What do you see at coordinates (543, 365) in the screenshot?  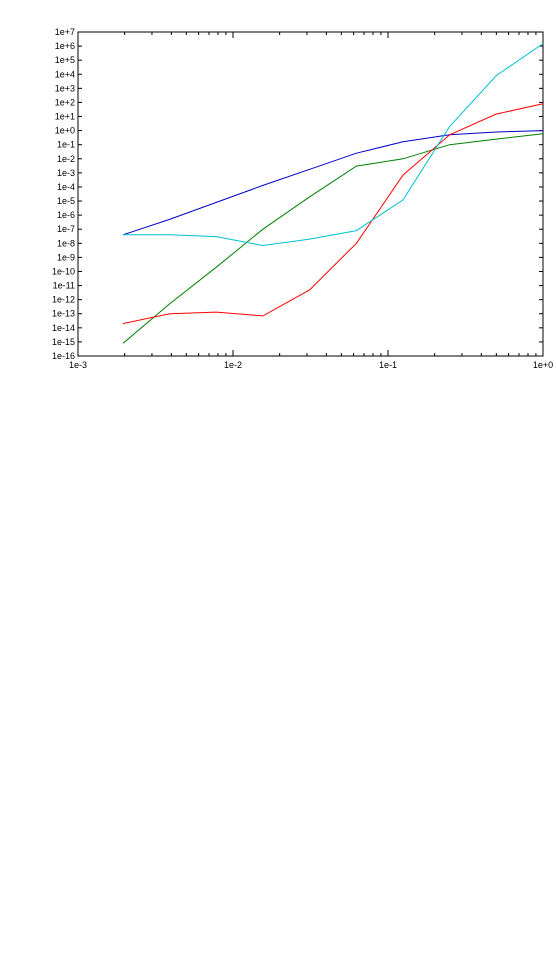 I see `x-tick-label: 1e+0` at bounding box center [543, 365].